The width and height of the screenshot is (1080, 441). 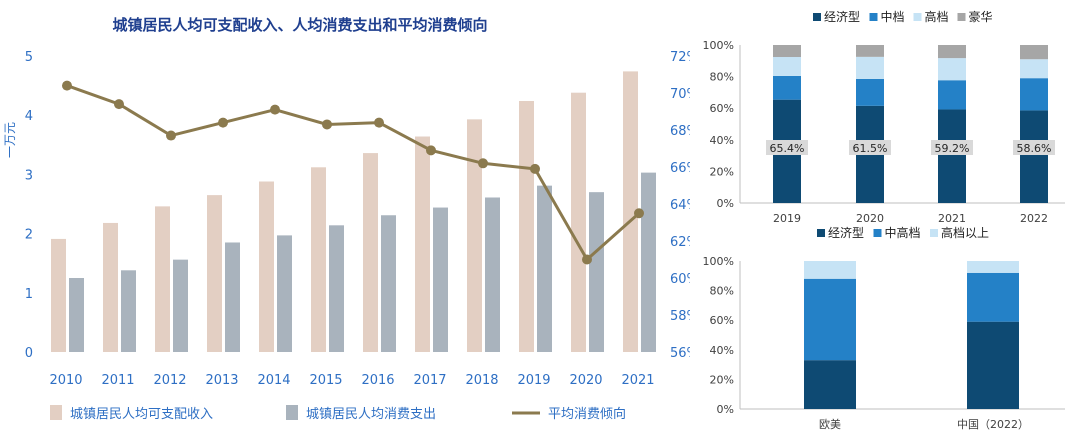 What do you see at coordinates (680, 94) in the screenshot?
I see `y2-tick-label: 70%` at bounding box center [680, 94].